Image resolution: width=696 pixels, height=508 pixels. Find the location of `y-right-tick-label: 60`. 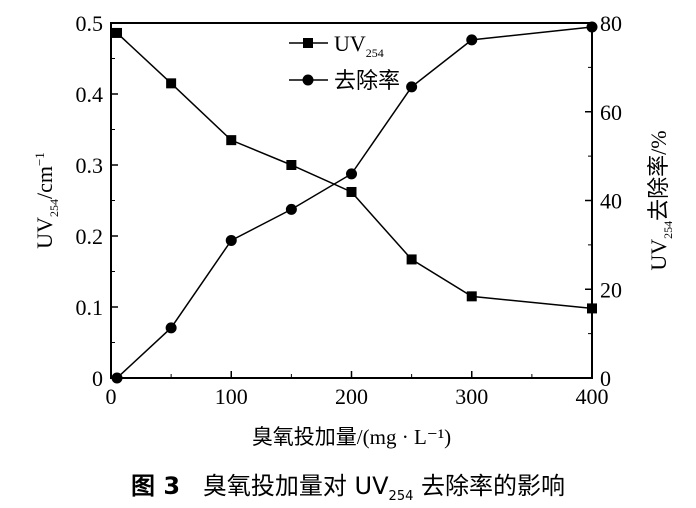

y-right-tick-label: 60 is located at coordinates (611, 112).